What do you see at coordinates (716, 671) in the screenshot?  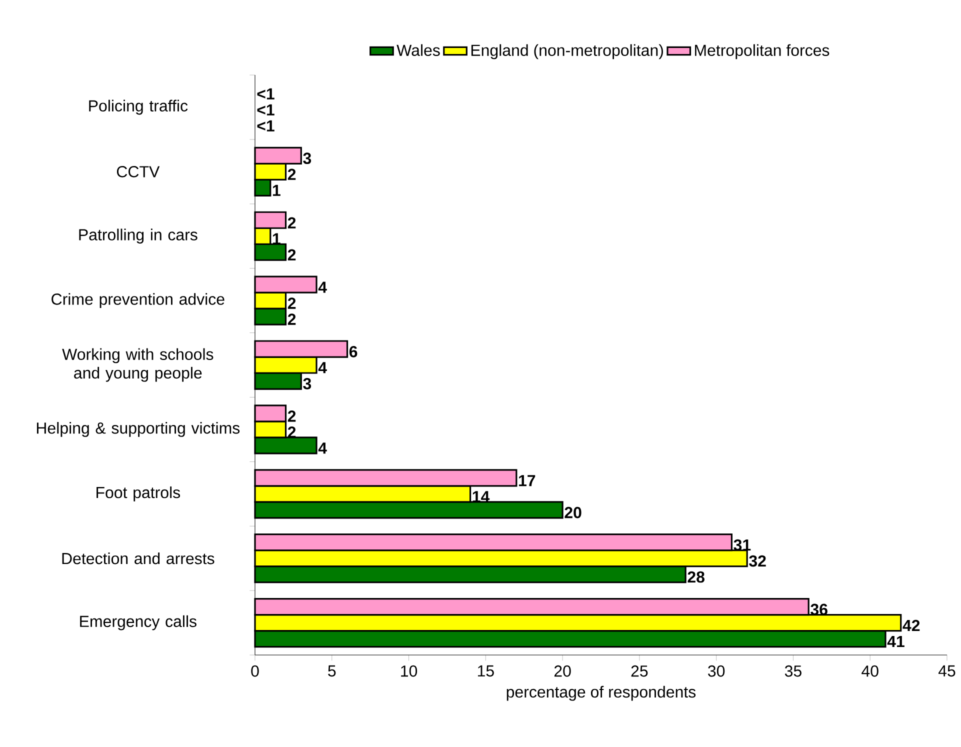 I see `x-tick-label: 30` at bounding box center [716, 671].